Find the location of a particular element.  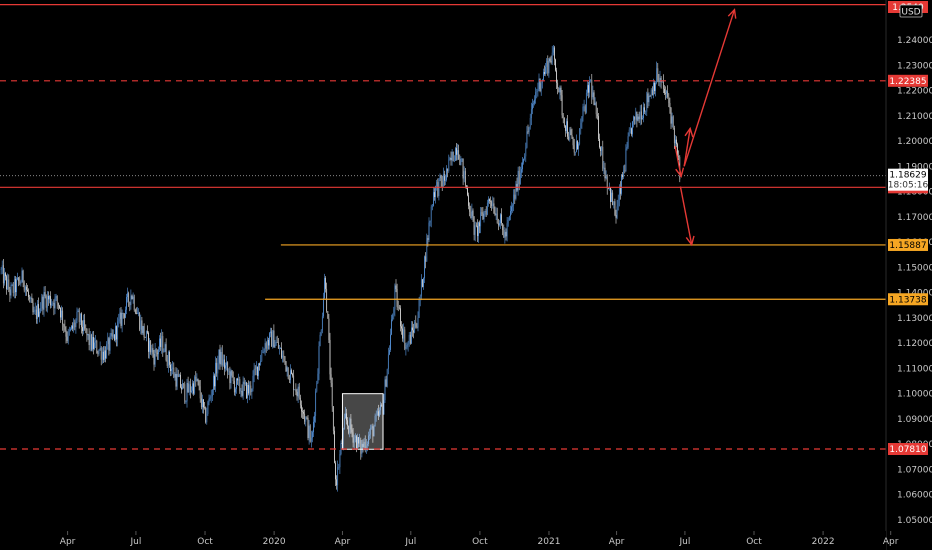

bear-arrow is located at coordinates (687, 216).